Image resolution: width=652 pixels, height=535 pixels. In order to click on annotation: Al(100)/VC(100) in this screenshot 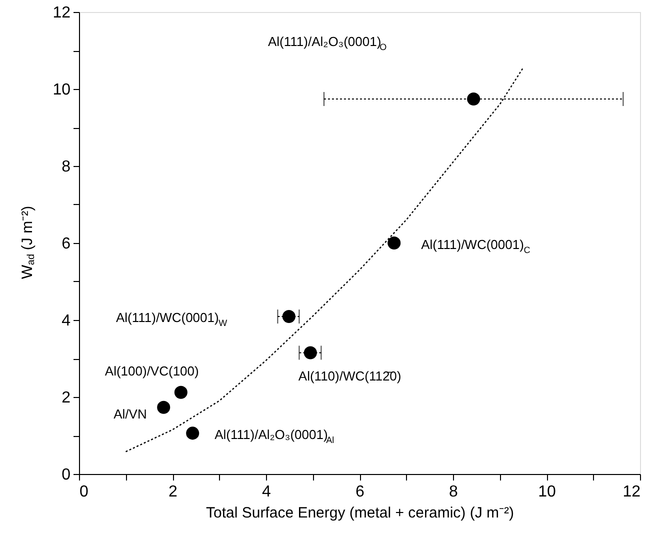, I will do `click(151, 370)`.